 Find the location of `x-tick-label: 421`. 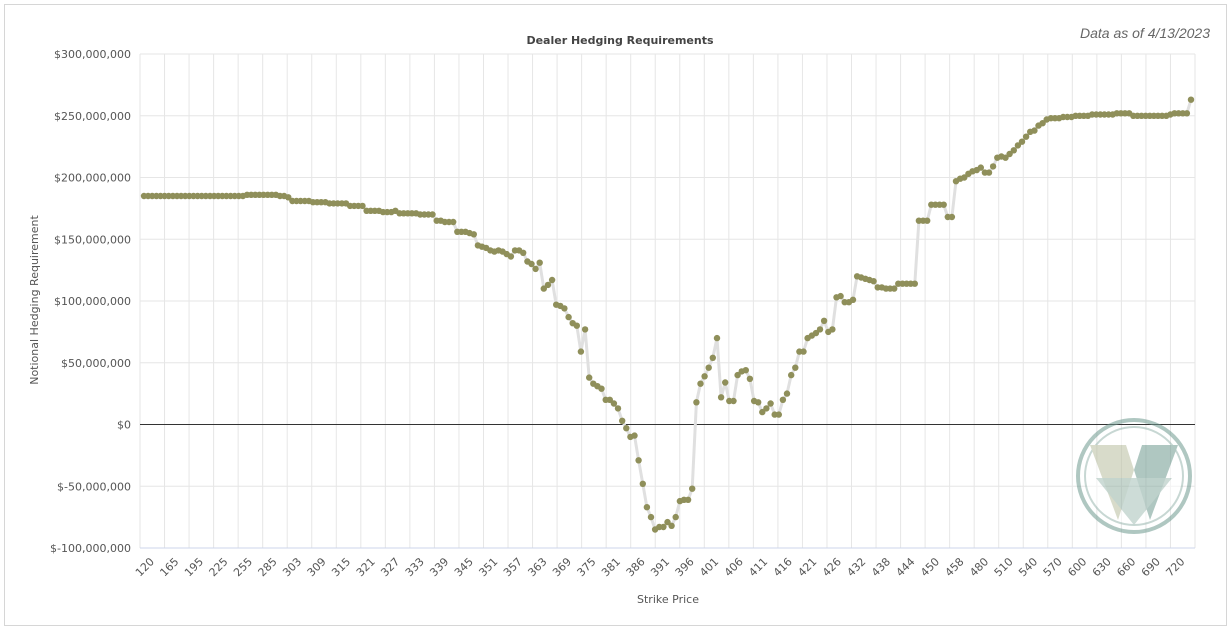

x-tick-label: 421 is located at coordinates (807, 567).